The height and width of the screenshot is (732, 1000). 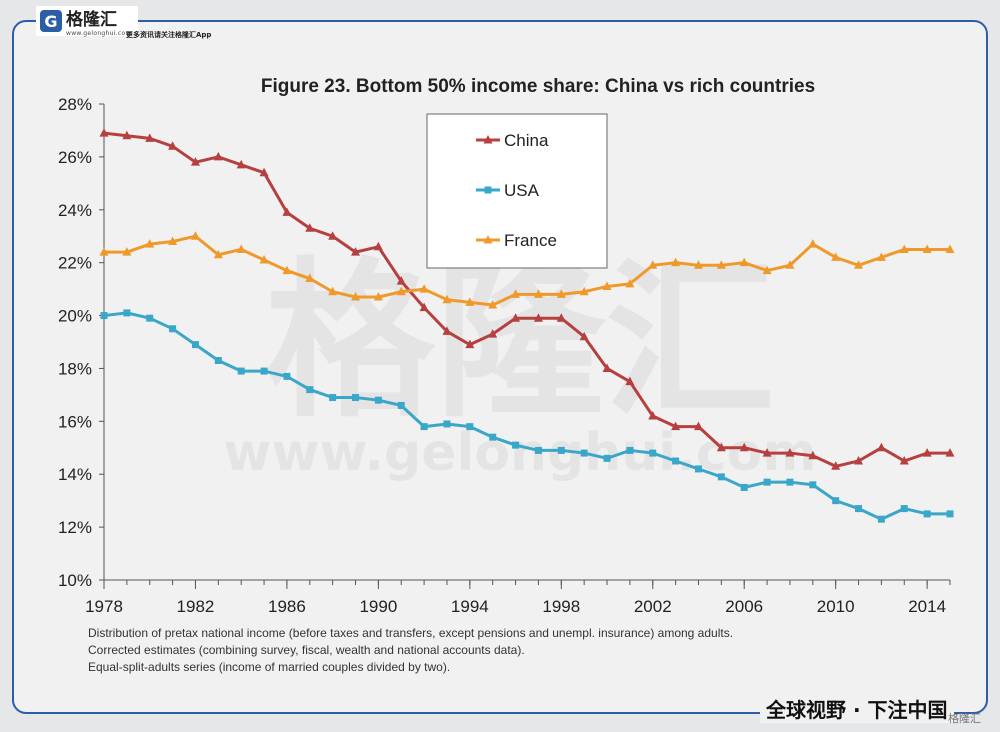 I want to click on series-line-france, so click(x=527, y=270).